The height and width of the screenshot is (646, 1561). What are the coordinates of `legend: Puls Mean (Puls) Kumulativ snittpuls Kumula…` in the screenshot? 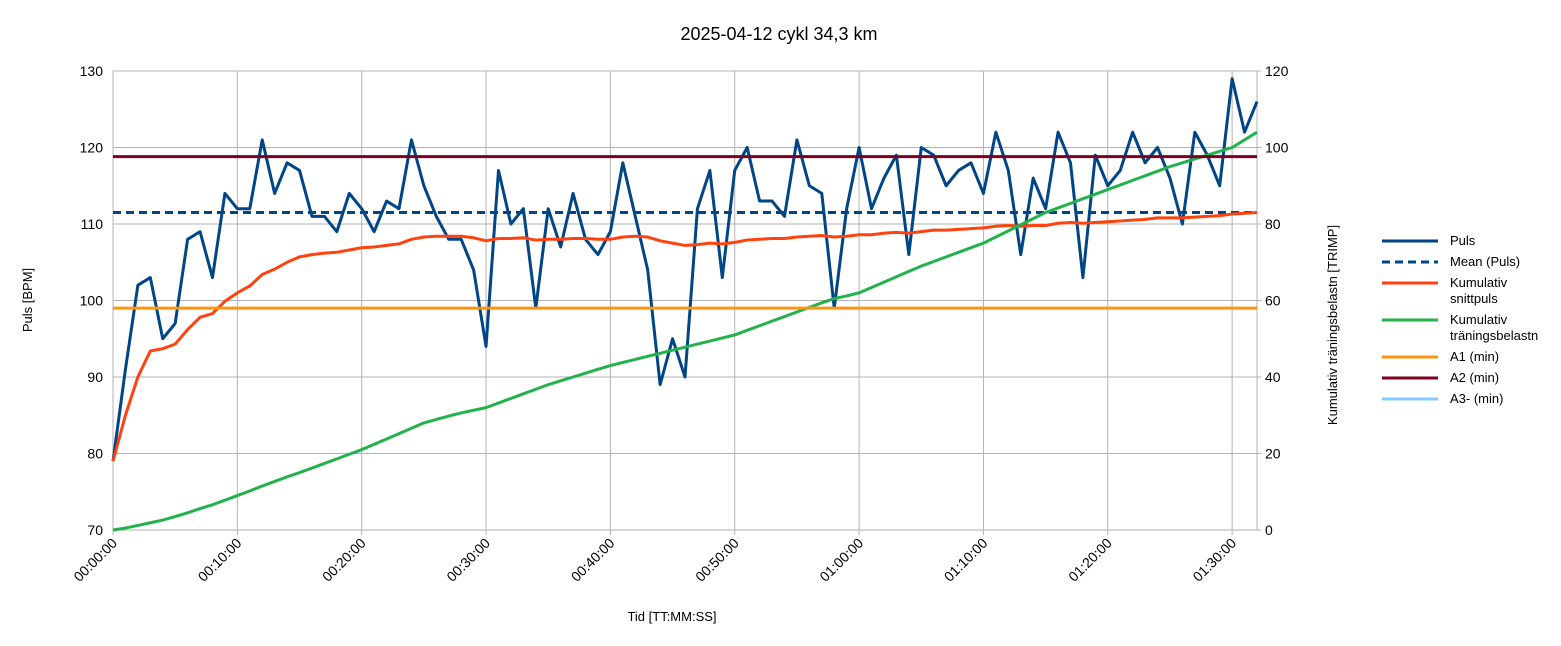 It's located at (1469, 322).